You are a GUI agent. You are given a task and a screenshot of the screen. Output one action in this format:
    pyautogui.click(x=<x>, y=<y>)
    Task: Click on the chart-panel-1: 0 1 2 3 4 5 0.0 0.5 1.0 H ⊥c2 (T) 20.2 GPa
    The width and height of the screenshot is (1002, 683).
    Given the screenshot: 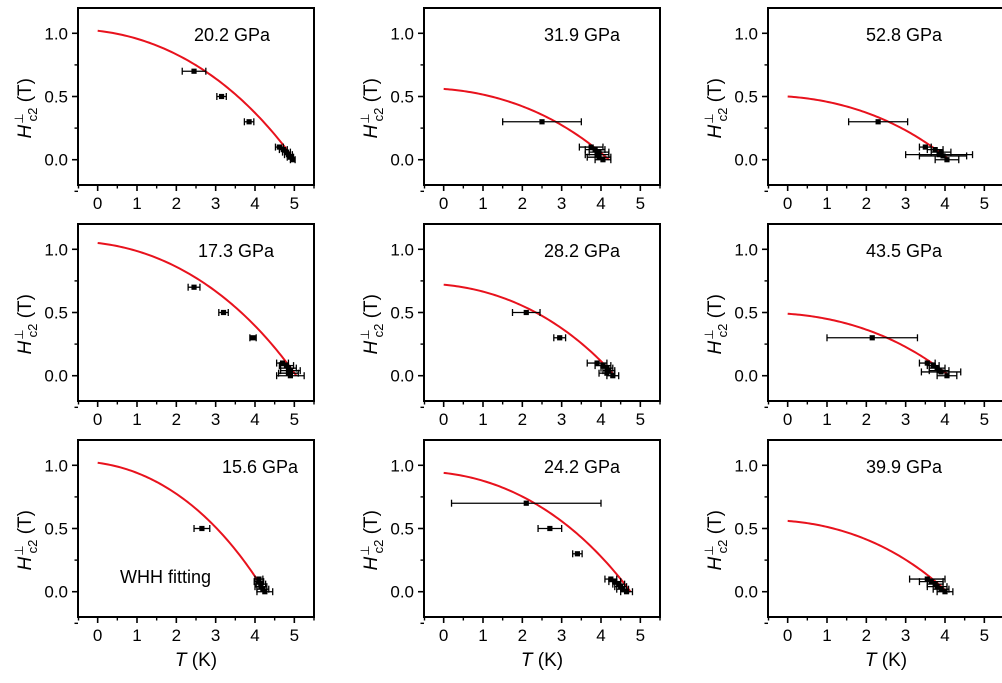 What is the action you would take?
    pyautogui.click(x=163, y=110)
    